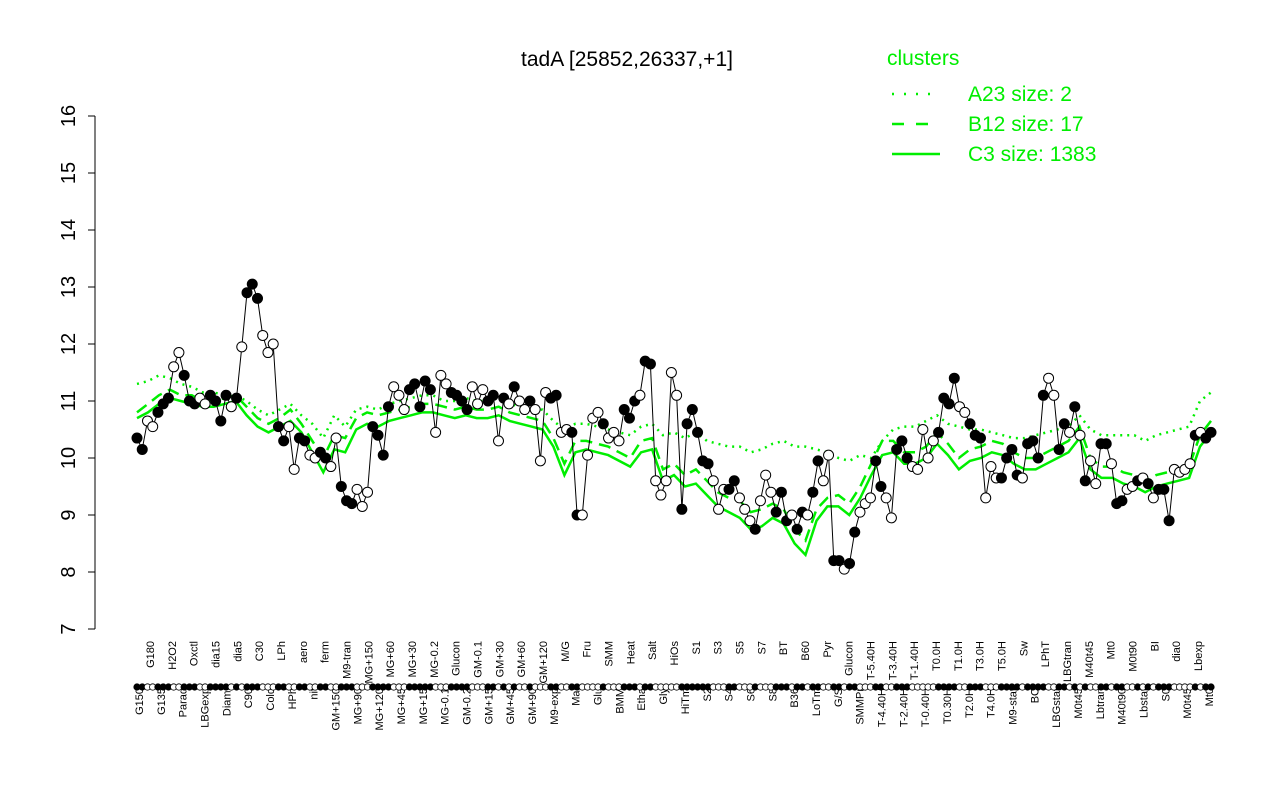 The width and height of the screenshot is (1280, 805). Describe the element at coordinates (970, 703) in the screenshot. I see `x-tick-label: T2.0H` at that location.